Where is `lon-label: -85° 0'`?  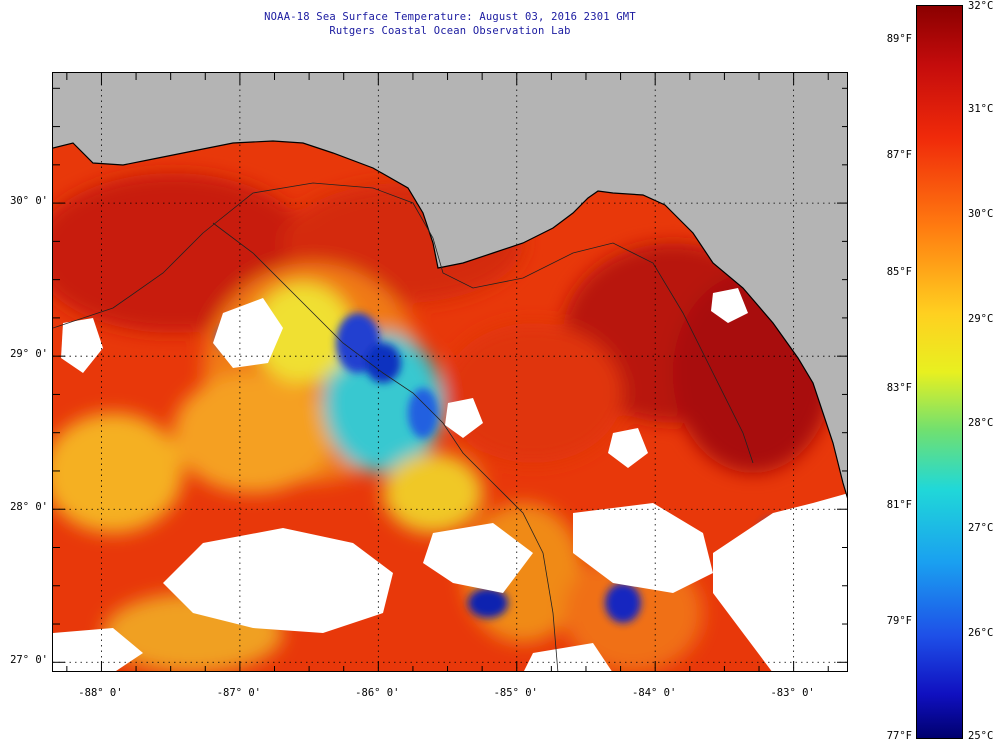 lon-label: -85° 0' is located at coordinates (515, 693).